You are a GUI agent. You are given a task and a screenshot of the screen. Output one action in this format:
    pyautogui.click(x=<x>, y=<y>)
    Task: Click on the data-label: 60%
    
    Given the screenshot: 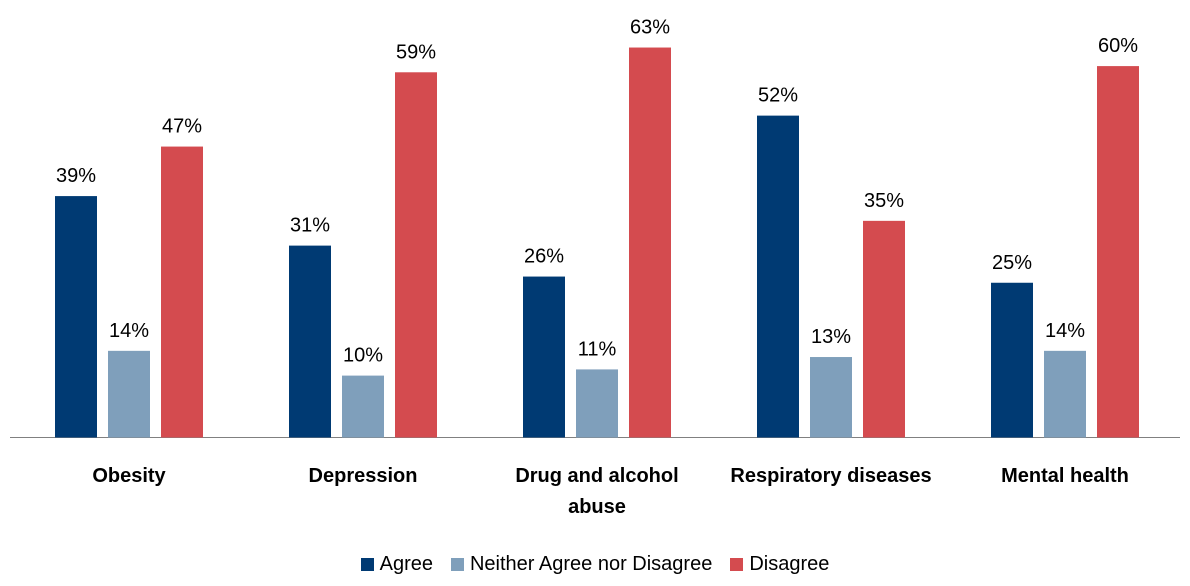 What is the action you would take?
    pyautogui.click(x=1118, y=46)
    